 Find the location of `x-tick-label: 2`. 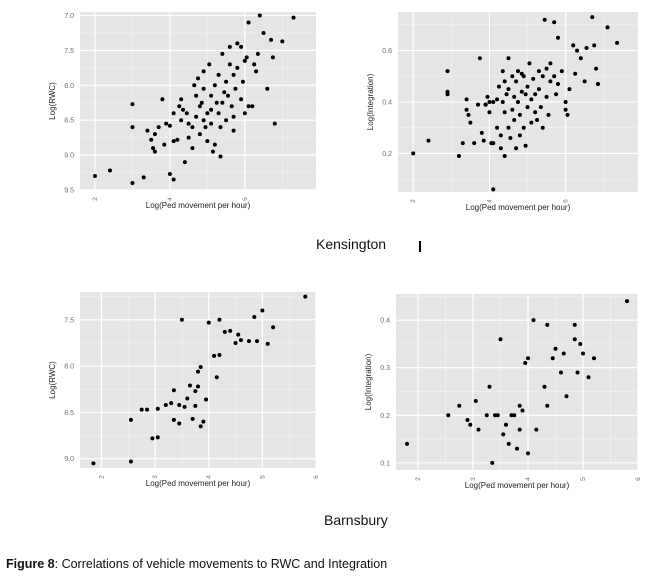

x-tick-label: 2 is located at coordinates (418, 479).